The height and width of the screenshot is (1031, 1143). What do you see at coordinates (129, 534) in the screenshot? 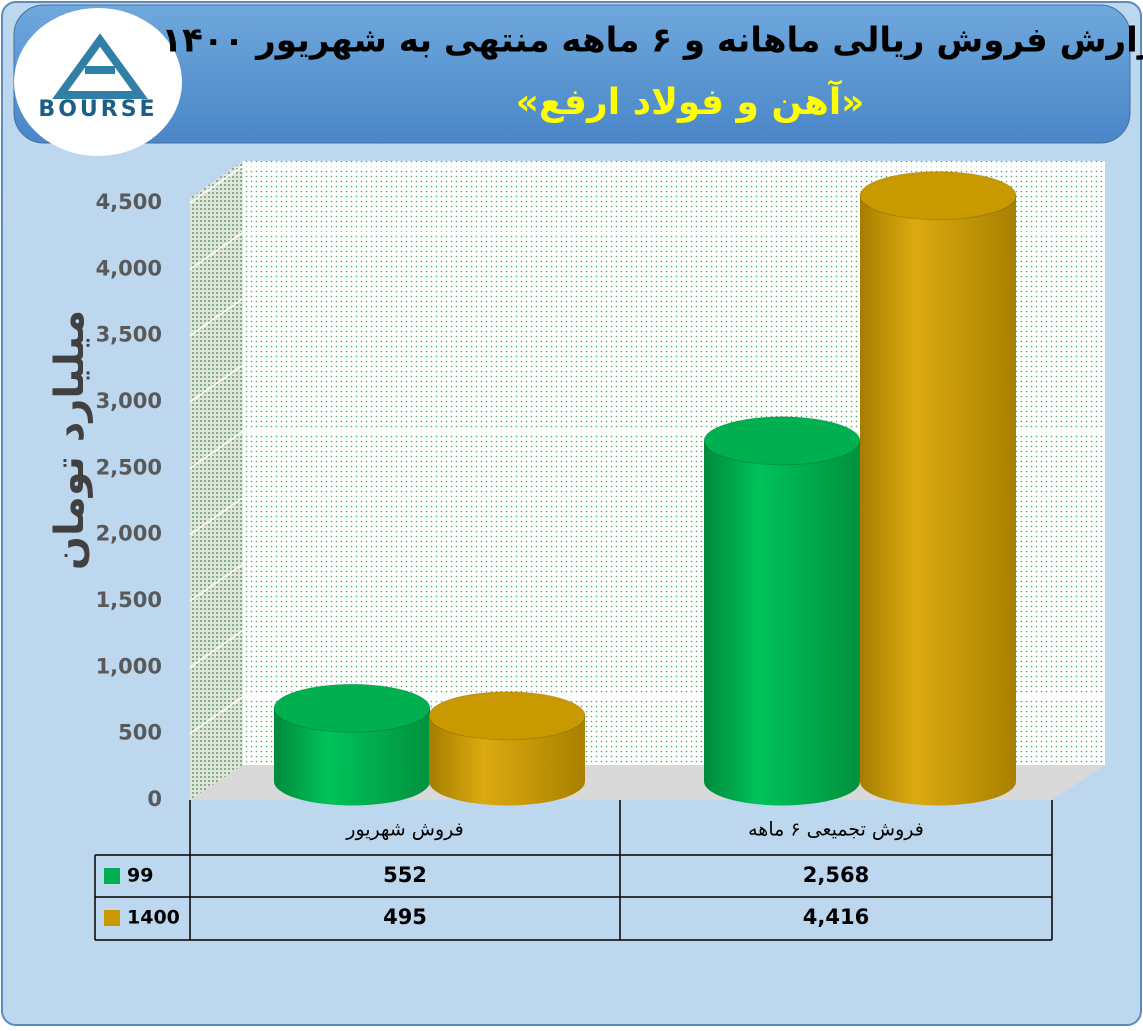
I see `y-tick-label: 2,000` at bounding box center [129, 534].